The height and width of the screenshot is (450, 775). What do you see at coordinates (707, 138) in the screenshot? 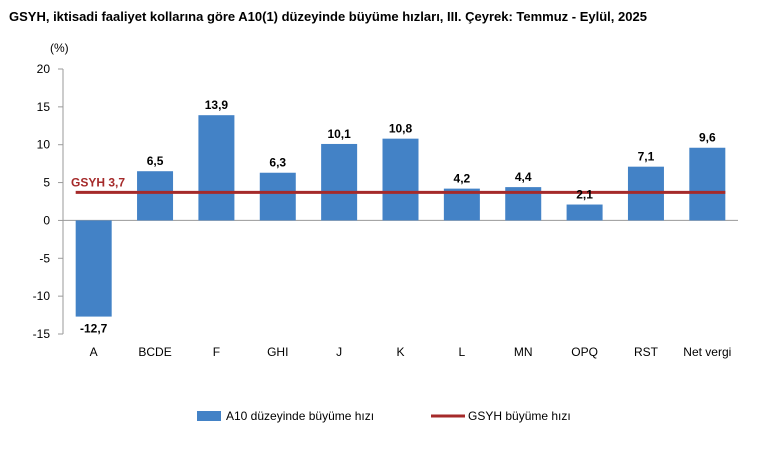
I see `data-label: 9,6` at bounding box center [707, 138].